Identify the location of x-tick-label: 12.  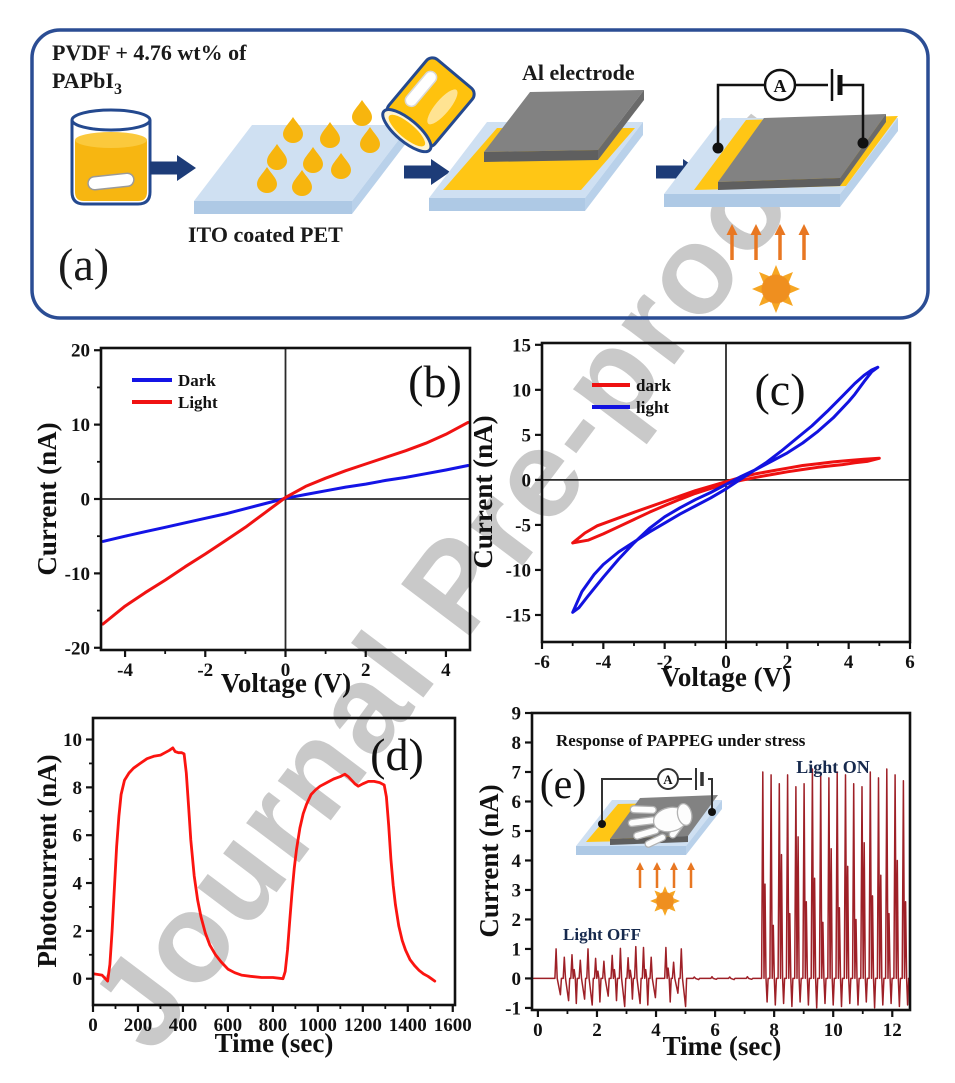
(892, 1030).